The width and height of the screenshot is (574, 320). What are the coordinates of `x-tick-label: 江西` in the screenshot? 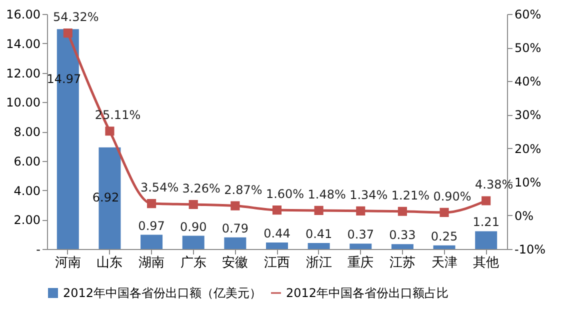 It's located at (277, 263).